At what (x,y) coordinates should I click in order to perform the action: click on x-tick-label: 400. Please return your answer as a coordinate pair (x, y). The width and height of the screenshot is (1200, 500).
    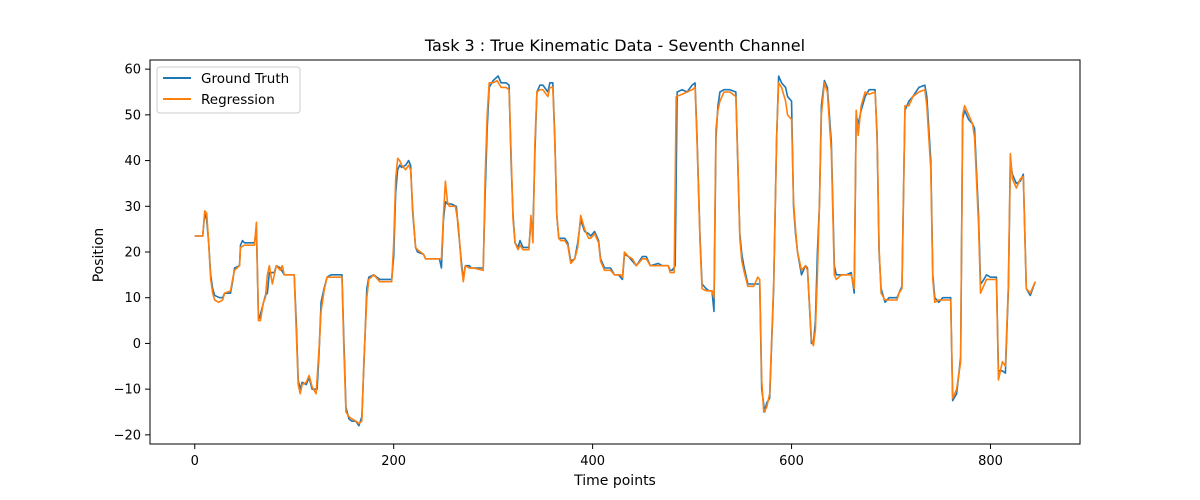
    Looking at the image, I should click on (592, 461).